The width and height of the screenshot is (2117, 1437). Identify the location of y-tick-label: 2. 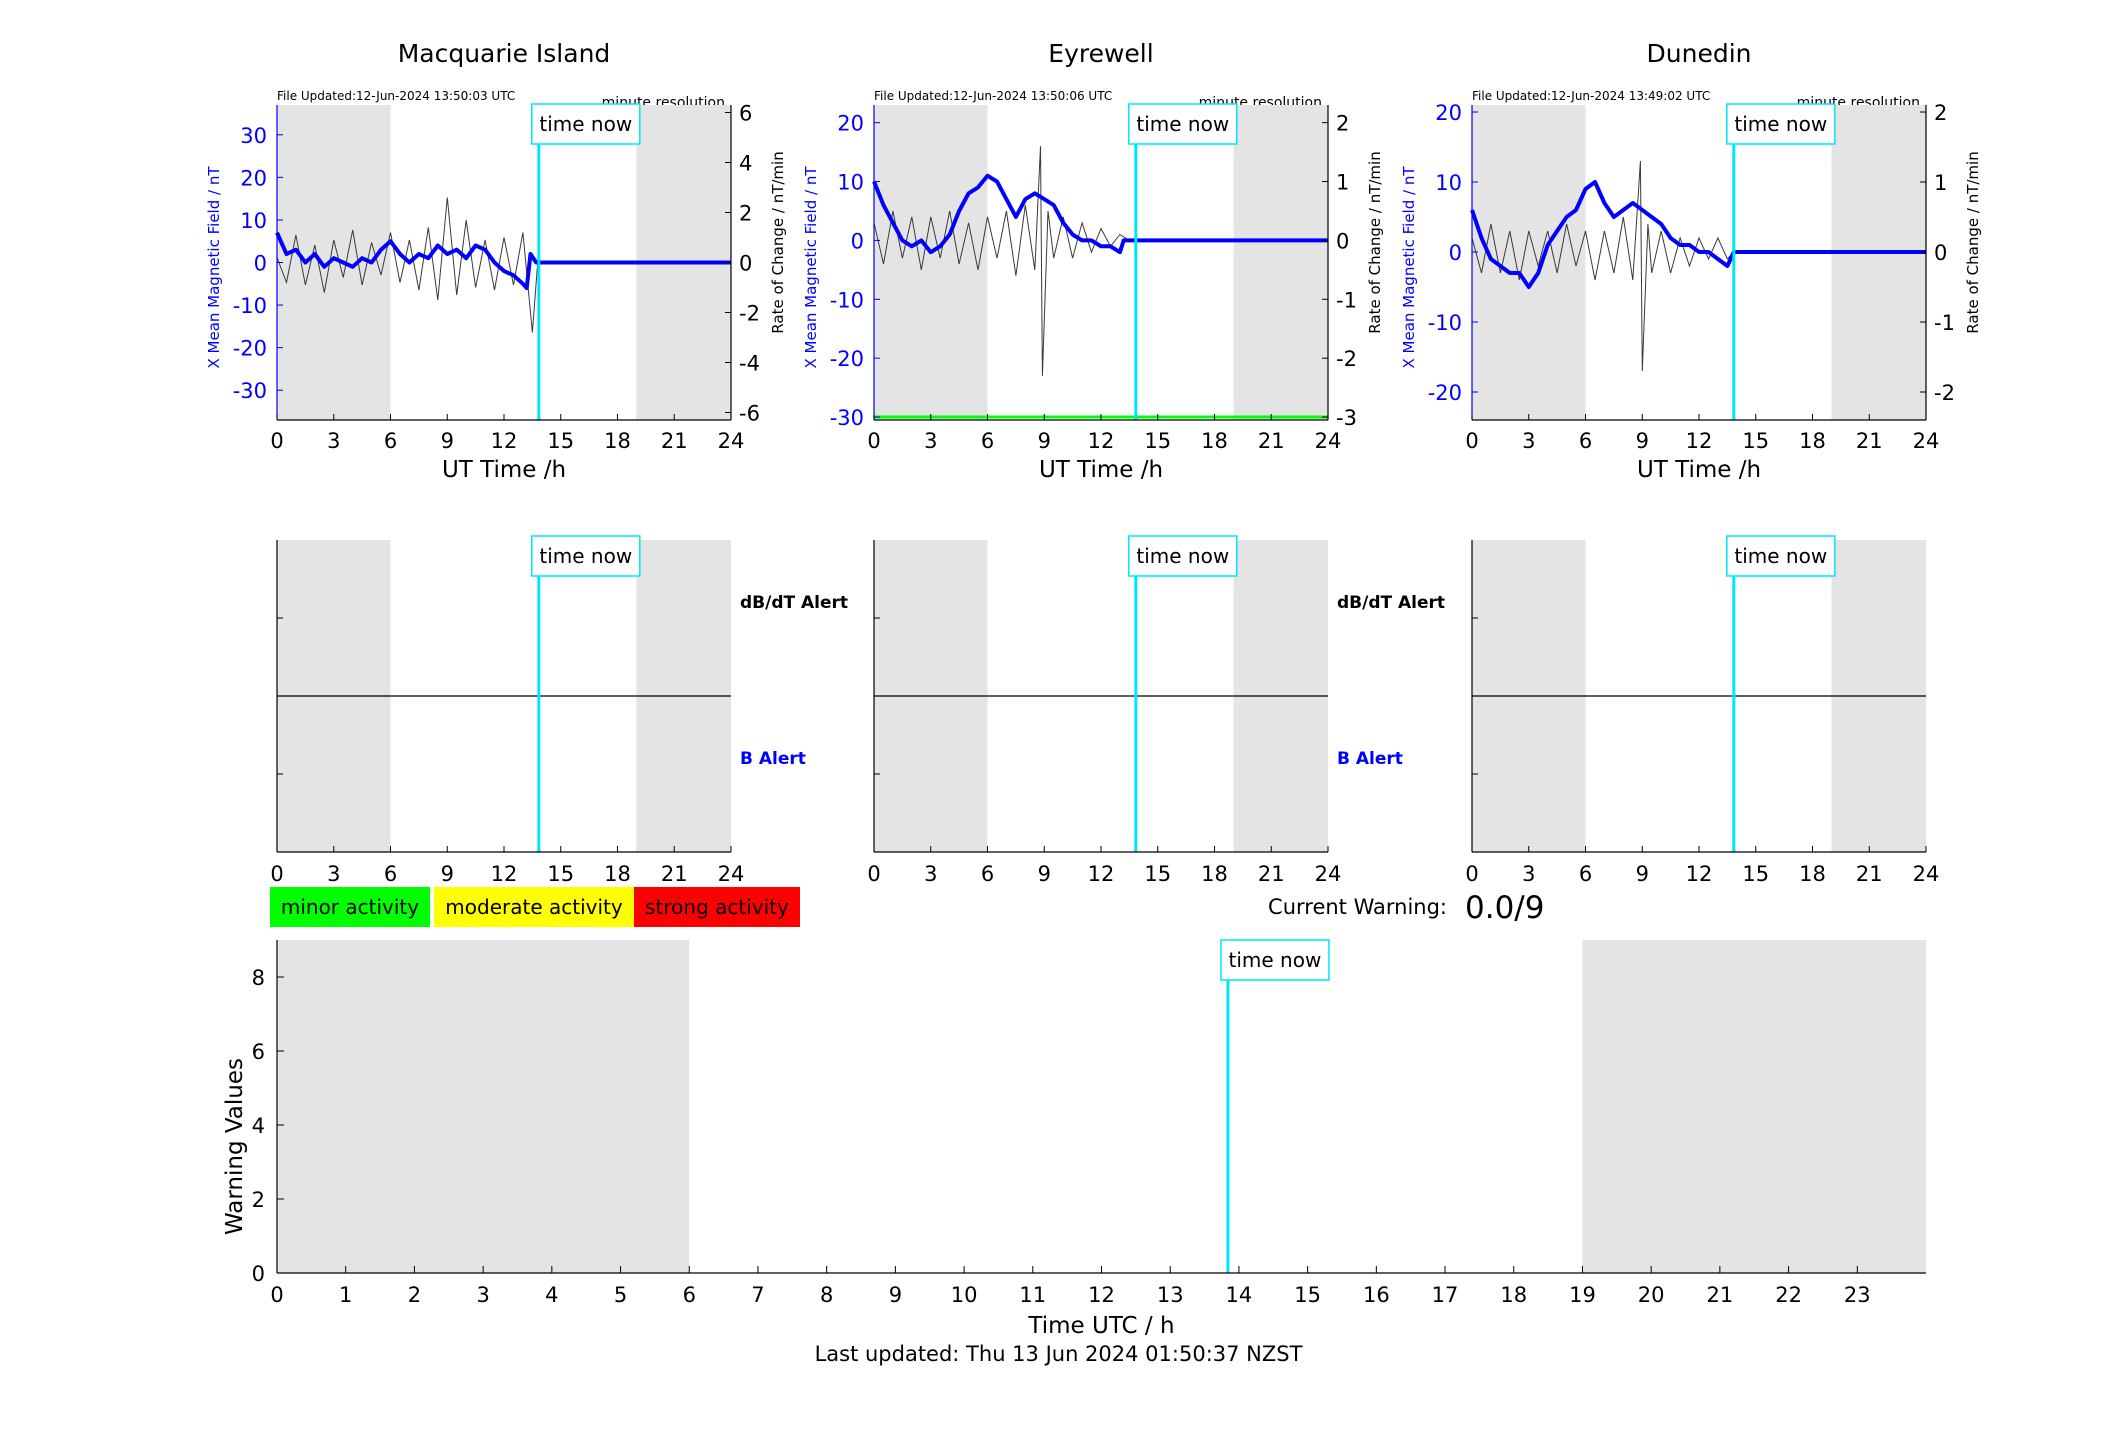
(258, 1200).